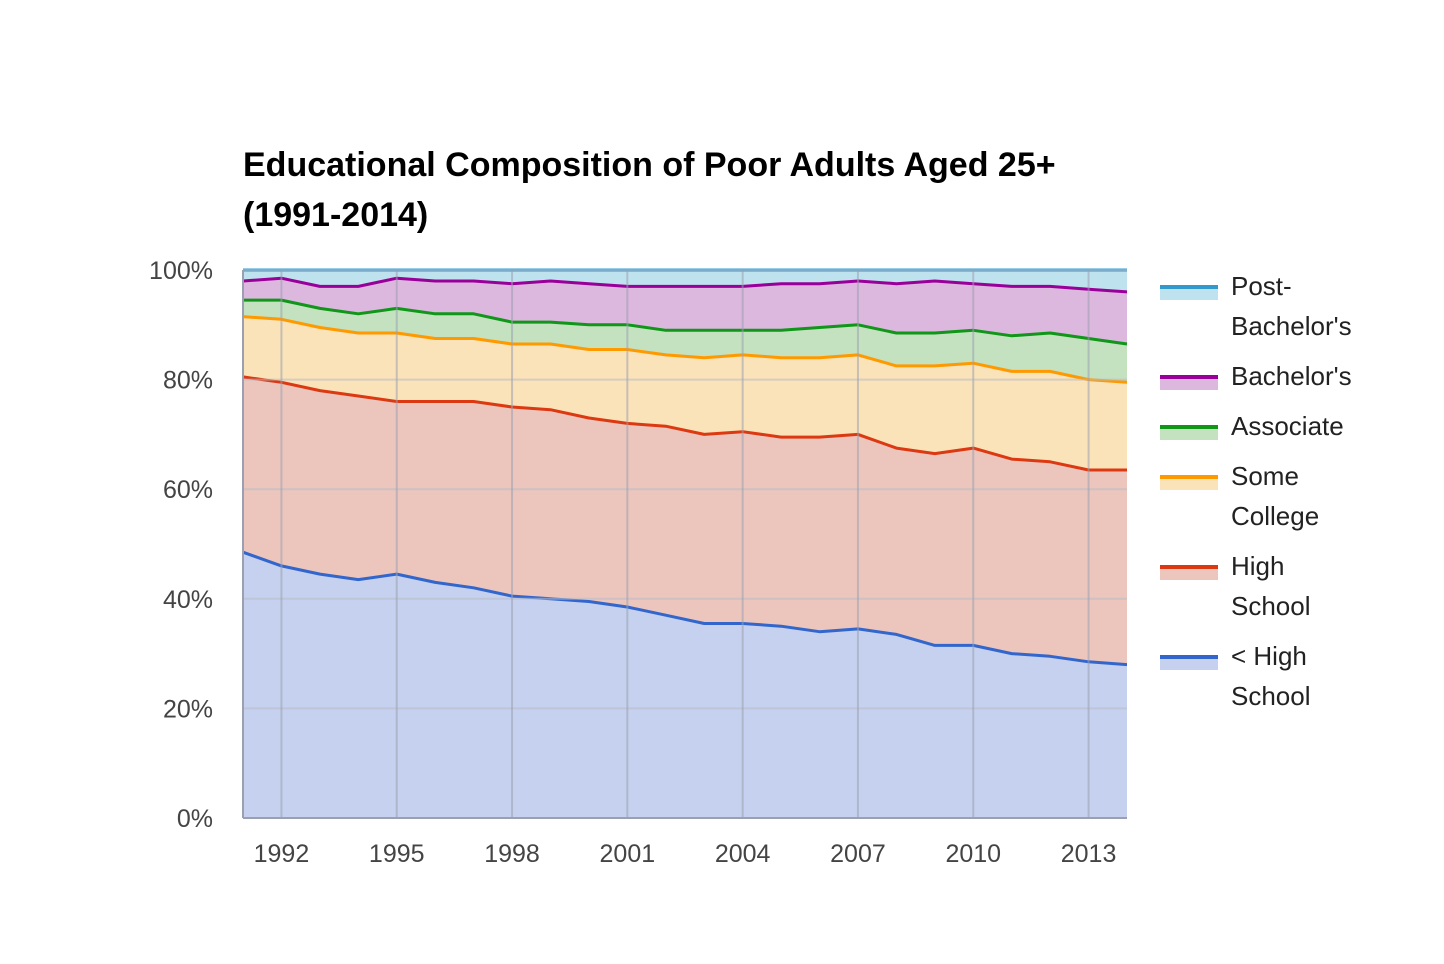 Image resolution: width=1444 pixels, height=964 pixels. I want to click on legend-label: Associate, so click(1287, 426).